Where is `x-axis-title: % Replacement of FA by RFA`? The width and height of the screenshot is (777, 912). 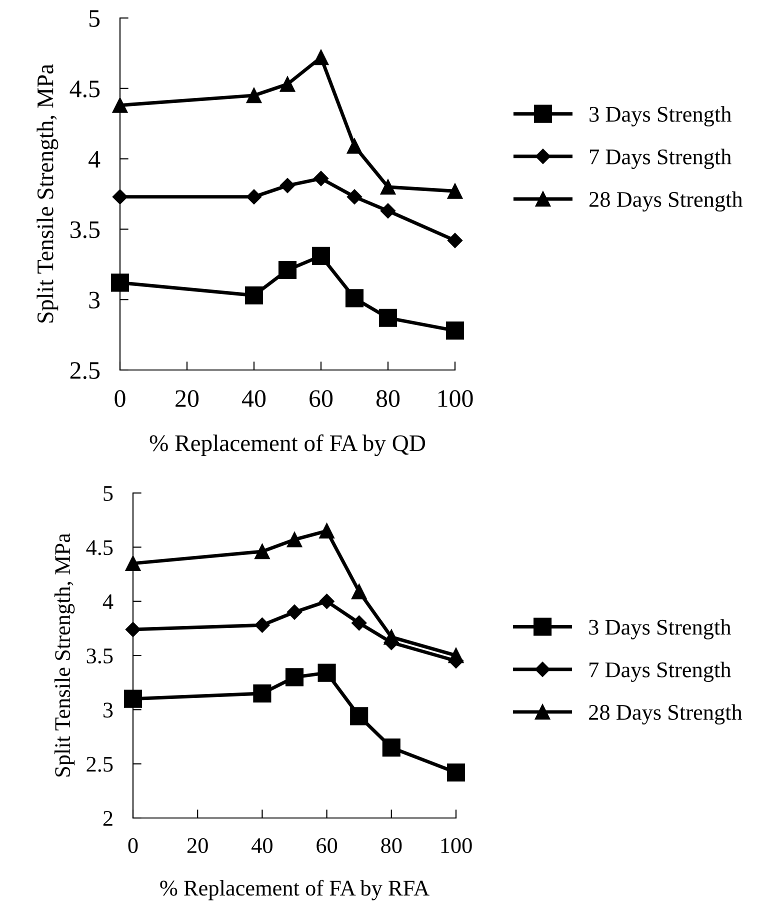
x-axis-title: % Replacement of FA by RFA is located at coordinates (295, 890).